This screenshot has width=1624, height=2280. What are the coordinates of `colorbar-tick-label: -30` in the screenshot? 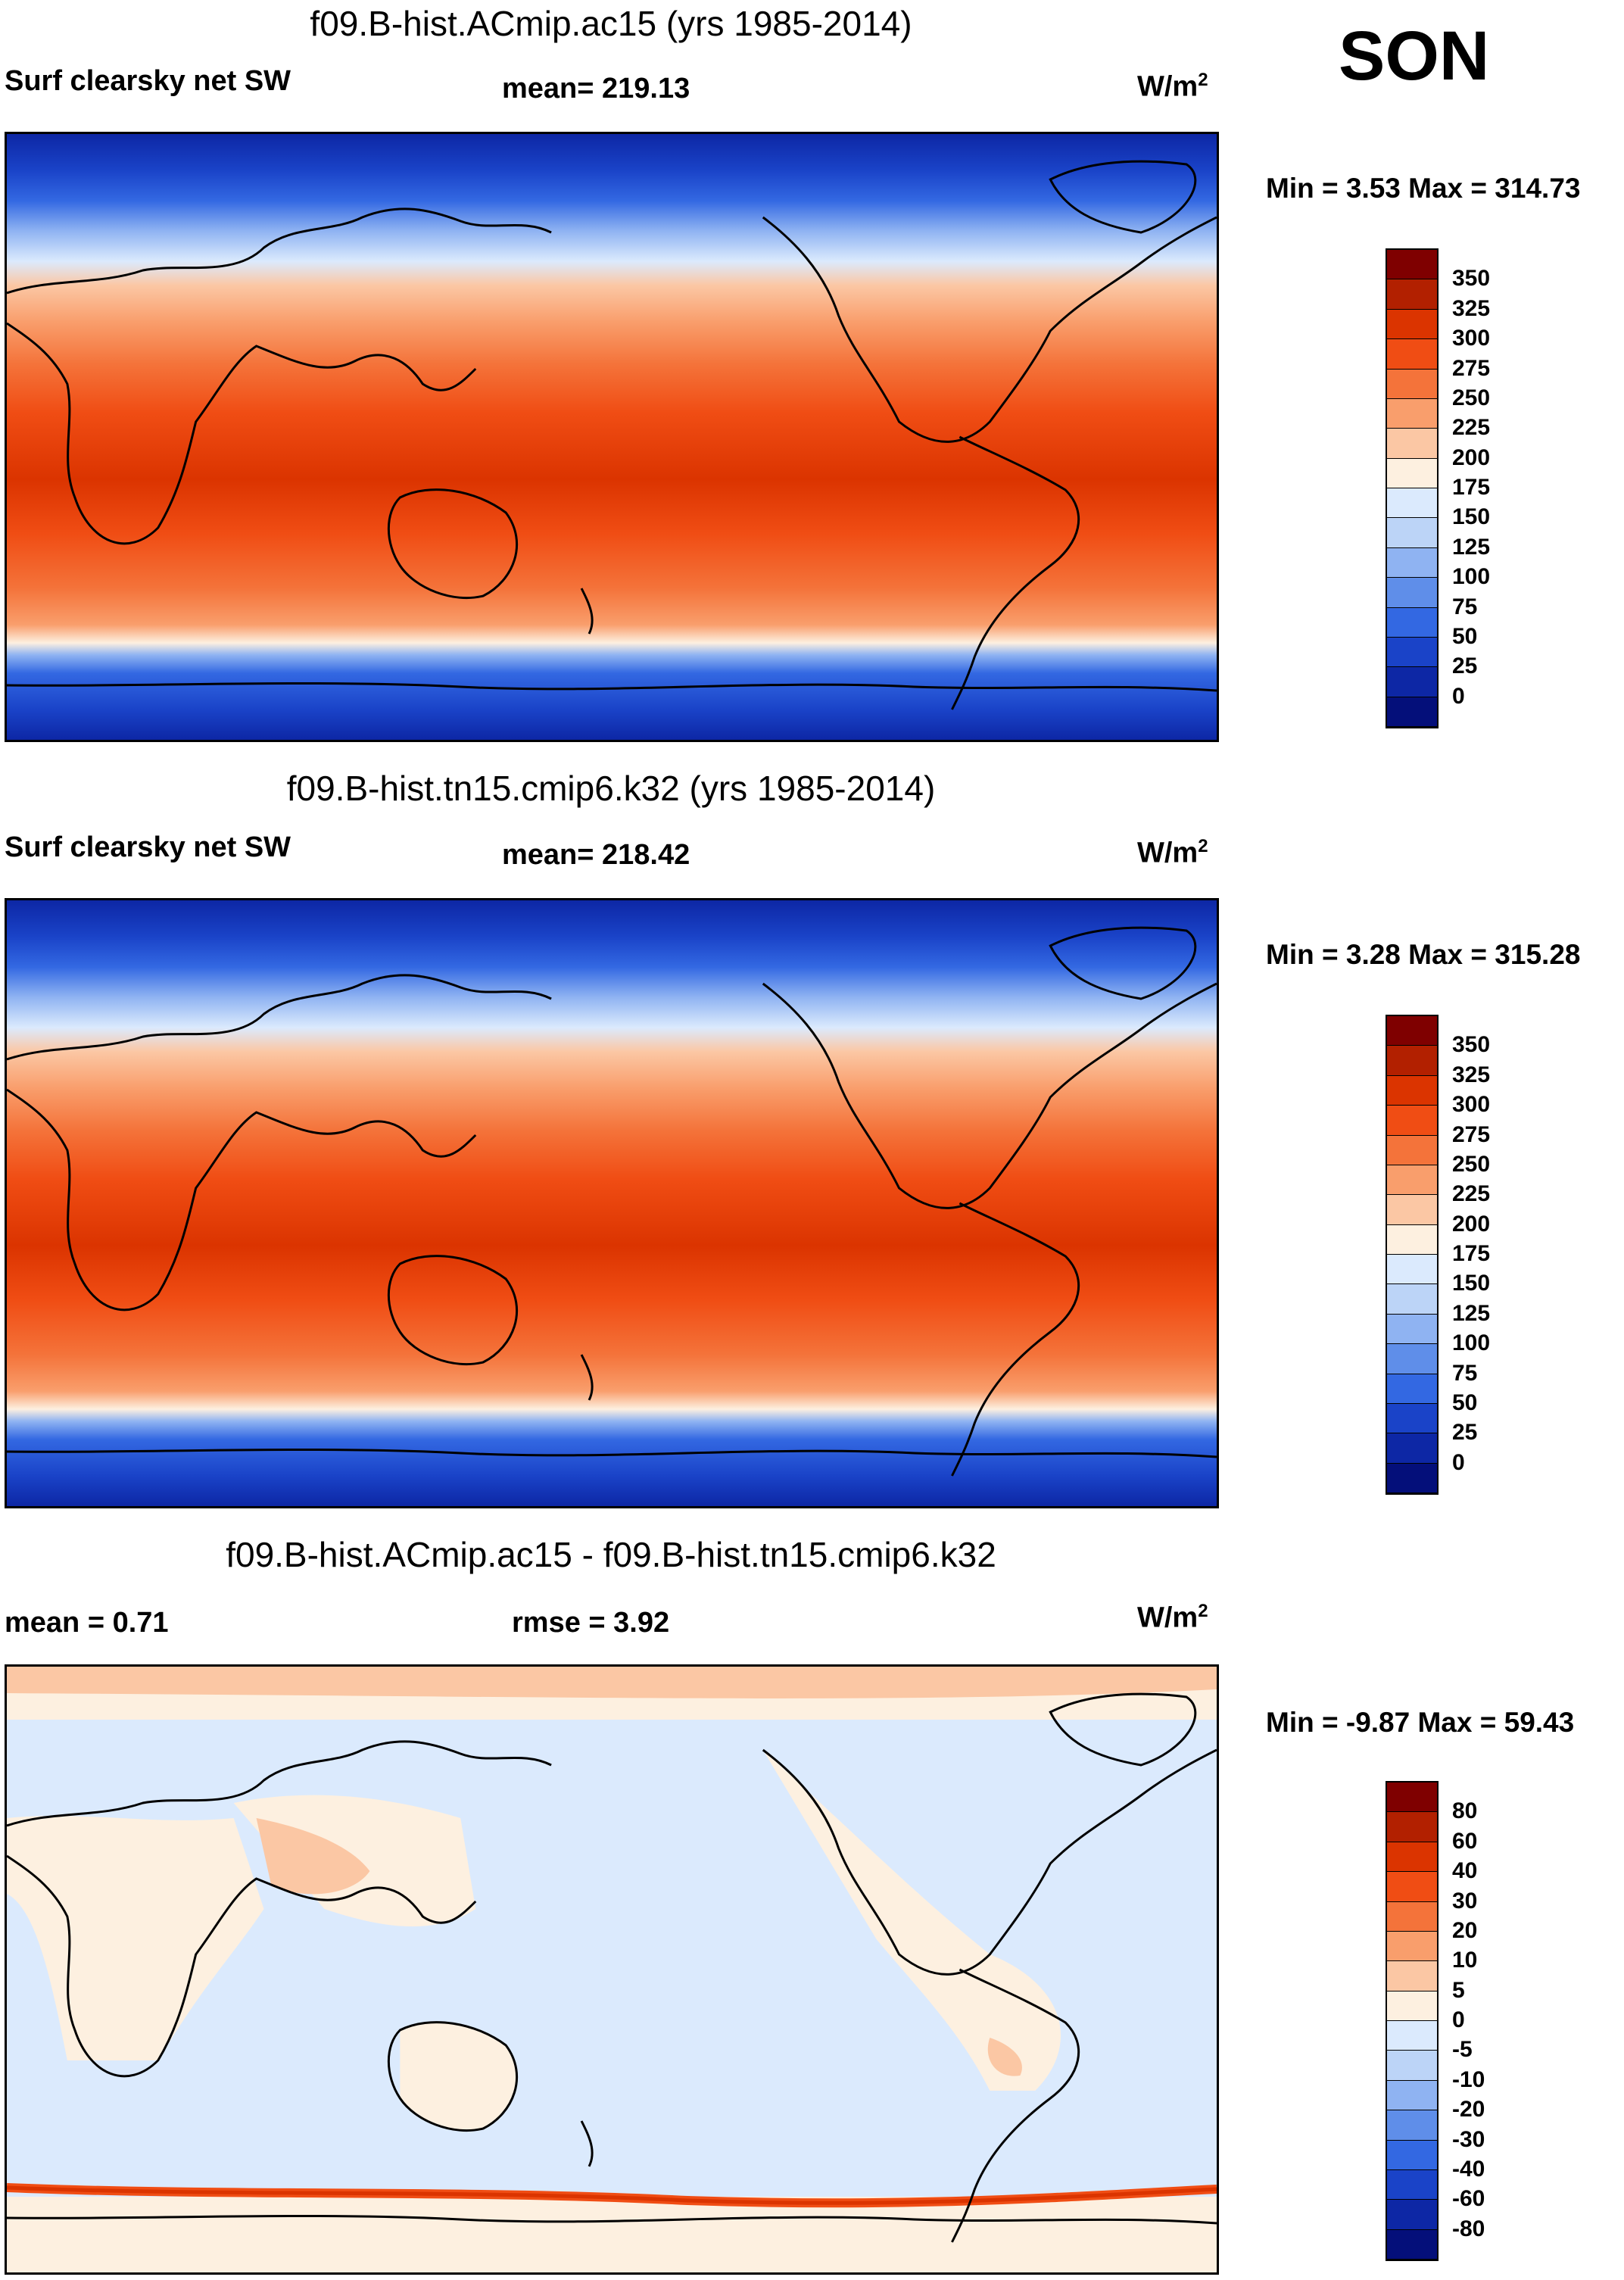 It's located at (1468, 2139).